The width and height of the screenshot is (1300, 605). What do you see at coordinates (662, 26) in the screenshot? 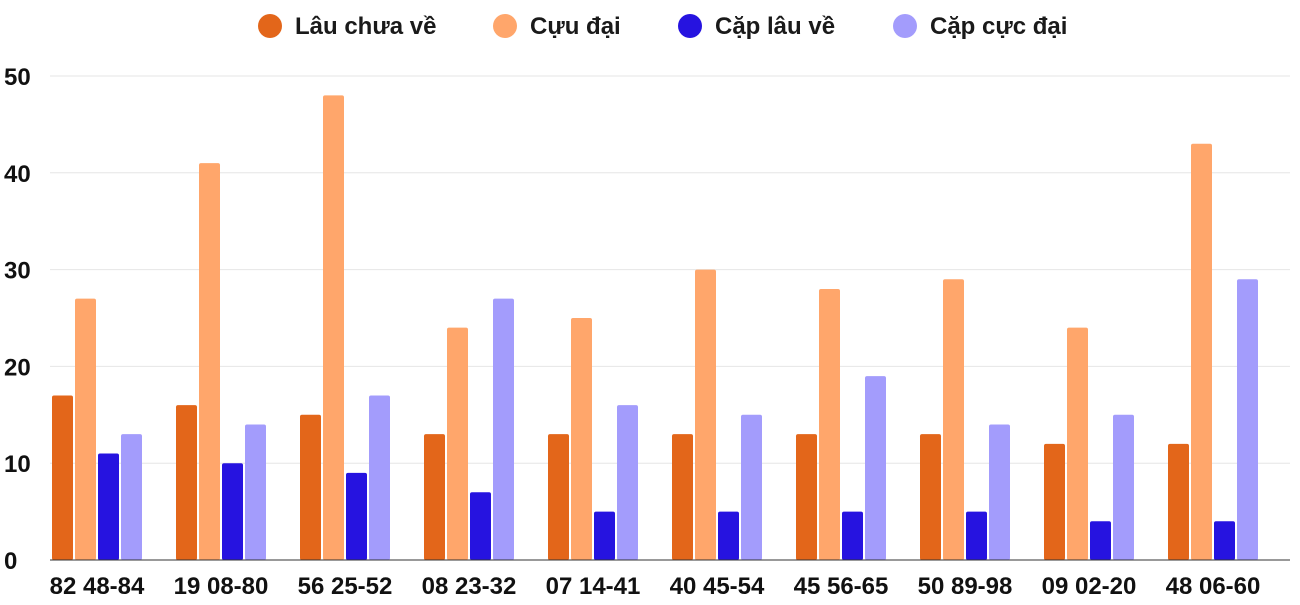
I see `legend: Lâu chưa về Cựu đại Cặp lâu về Cặp cực đại` at bounding box center [662, 26].